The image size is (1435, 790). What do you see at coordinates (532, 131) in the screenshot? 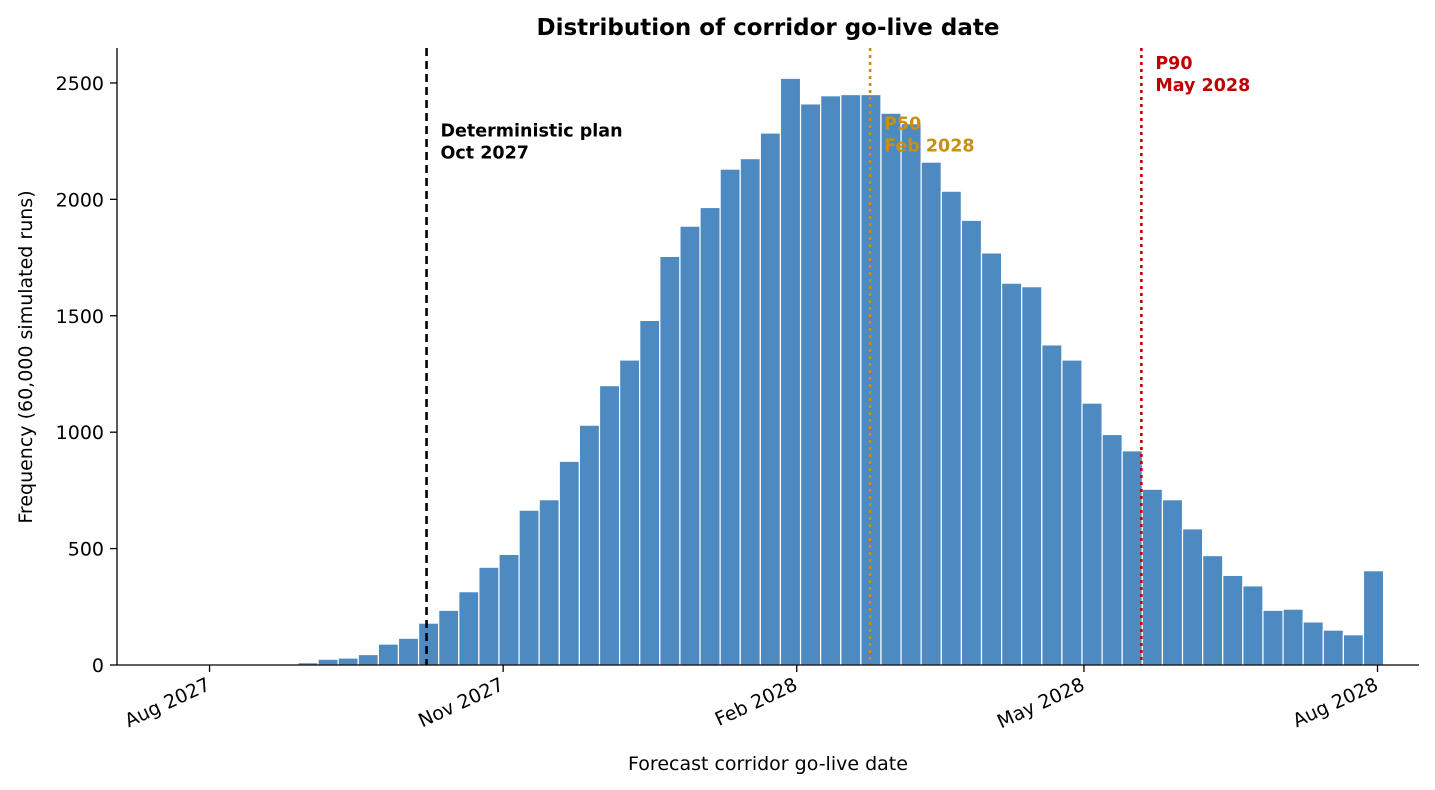
I see `reference-line-label: Deterministic plan` at bounding box center [532, 131].